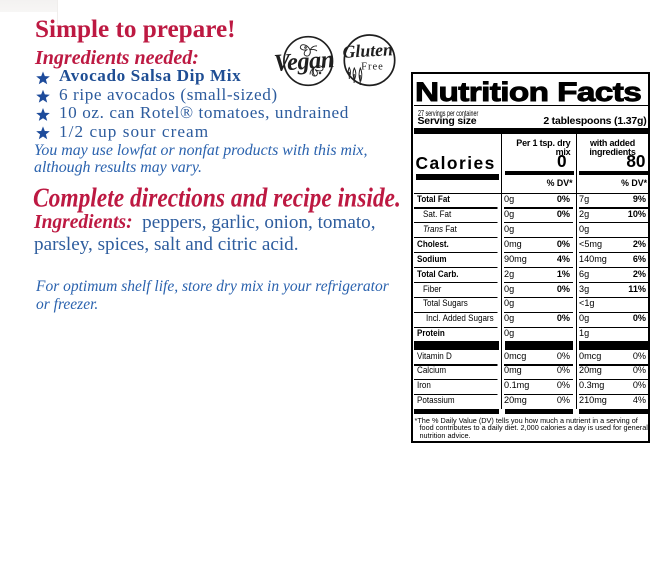 The image size is (672, 569). I want to click on svg-text: Free, so click(372, 67).